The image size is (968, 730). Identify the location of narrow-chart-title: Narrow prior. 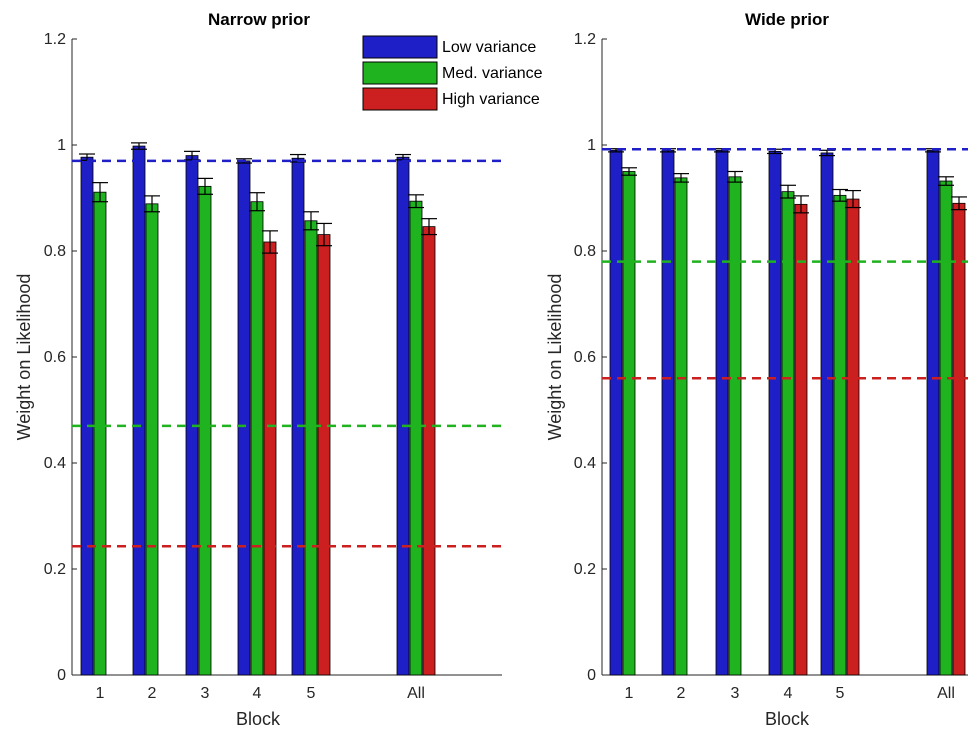
(259, 19).